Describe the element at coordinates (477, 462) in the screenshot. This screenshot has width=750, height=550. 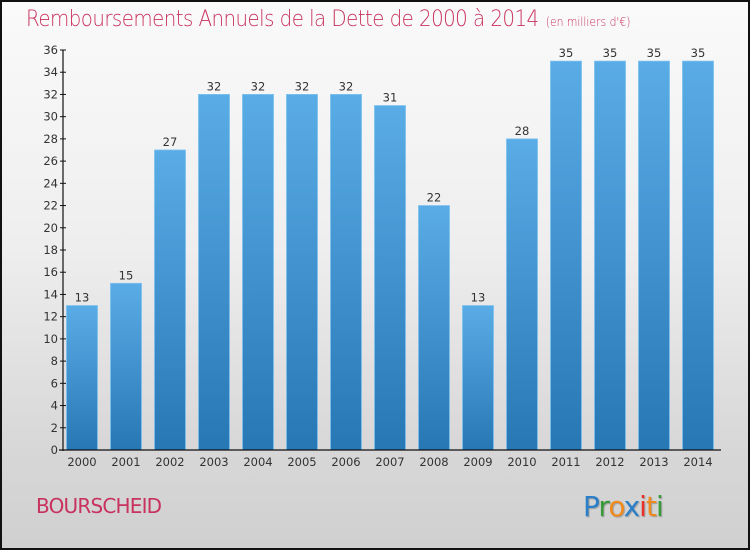
I see `x-tick-label-2009: 2009` at that location.